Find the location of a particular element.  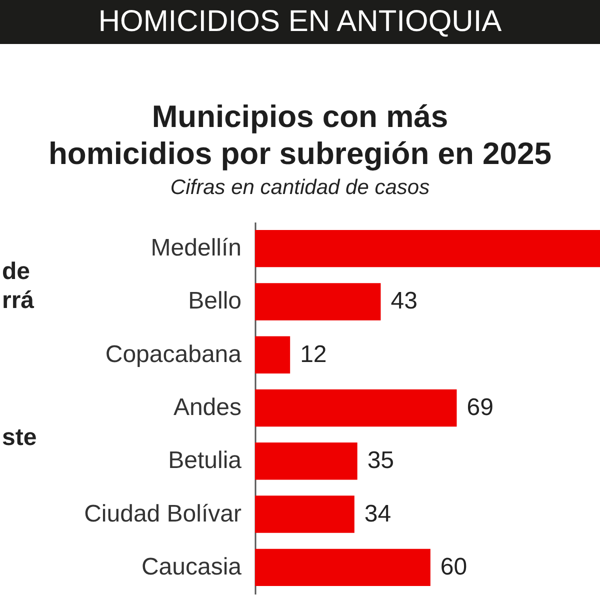

y-tick-label: Medellín is located at coordinates (196, 248).